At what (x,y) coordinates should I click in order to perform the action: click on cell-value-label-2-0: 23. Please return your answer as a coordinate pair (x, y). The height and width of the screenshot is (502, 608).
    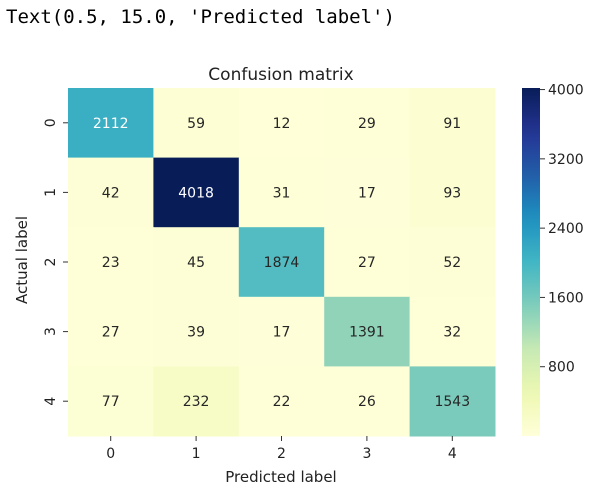
    Looking at the image, I should click on (111, 263).